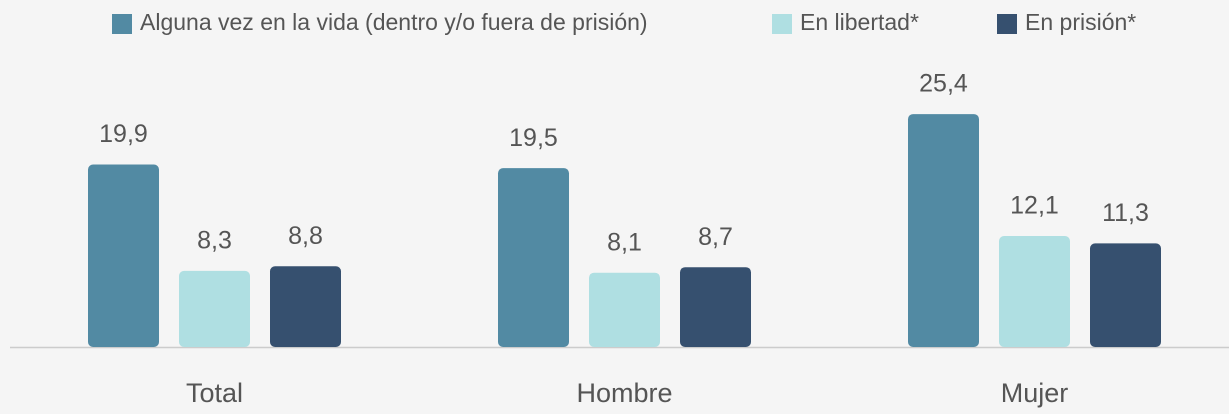 The image size is (1229, 414). Describe the element at coordinates (1125, 213) in the screenshot. I see `value-label: 11,3` at that location.